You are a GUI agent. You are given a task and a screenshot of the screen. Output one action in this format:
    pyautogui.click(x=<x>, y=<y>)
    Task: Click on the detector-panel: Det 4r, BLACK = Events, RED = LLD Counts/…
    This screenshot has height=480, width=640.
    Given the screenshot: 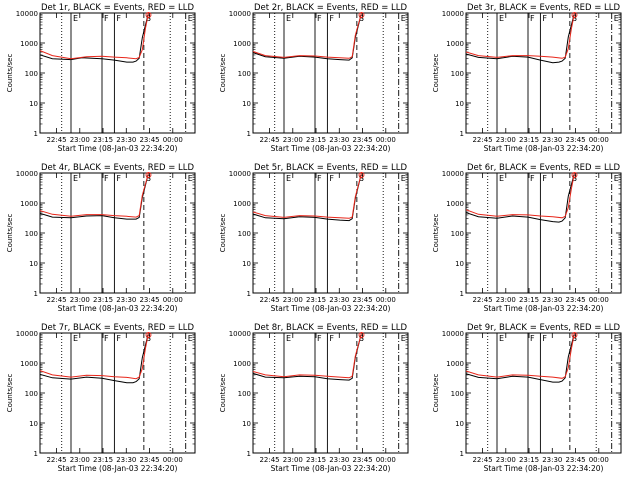 What is the action you would take?
    pyautogui.click(x=101, y=238)
    